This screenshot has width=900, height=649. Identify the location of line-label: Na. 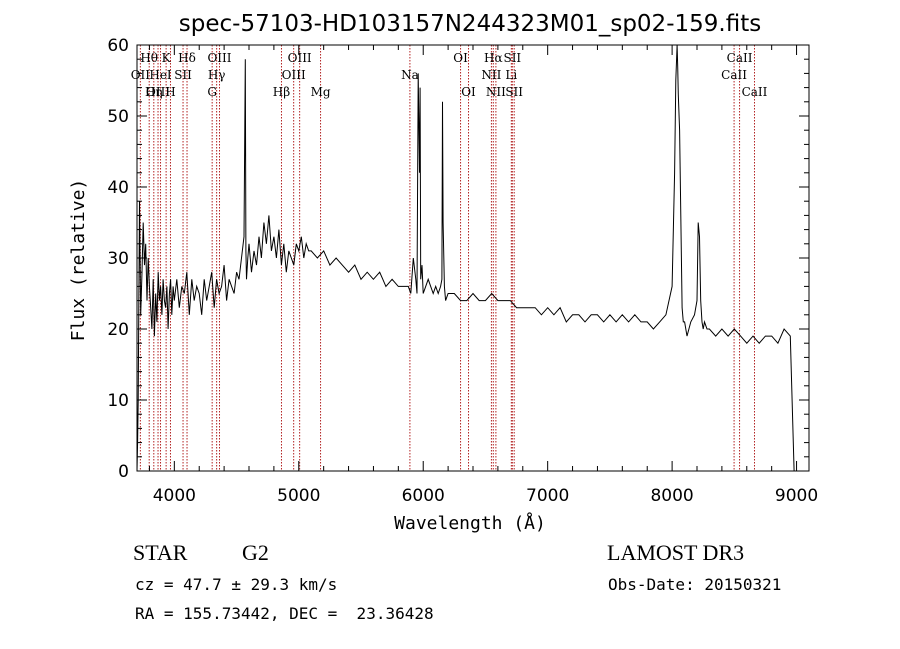
(410, 75).